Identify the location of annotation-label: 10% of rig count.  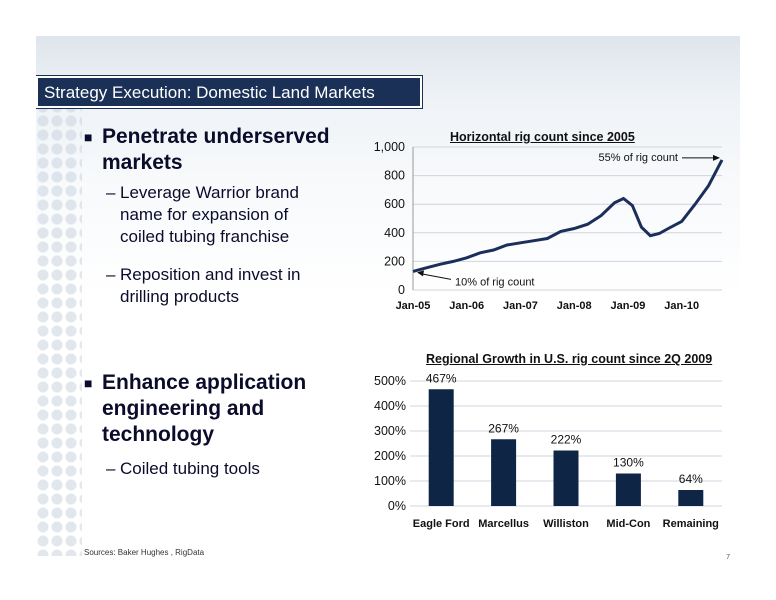
(495, 282).